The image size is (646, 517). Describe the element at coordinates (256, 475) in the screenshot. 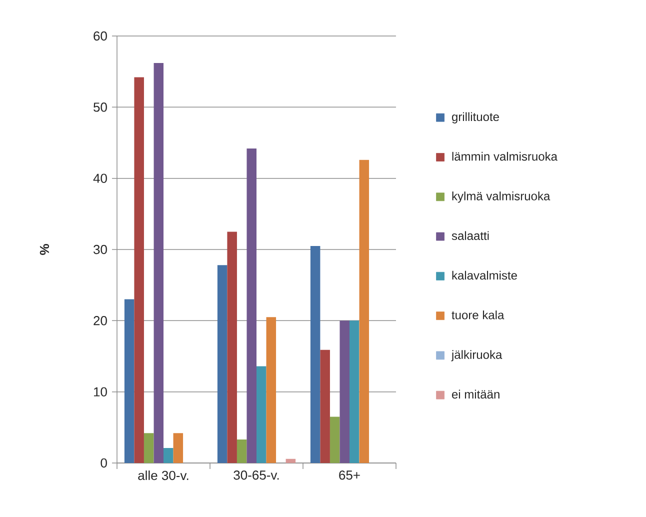

I see `x-tick-label: 30-65-v.` at that location.